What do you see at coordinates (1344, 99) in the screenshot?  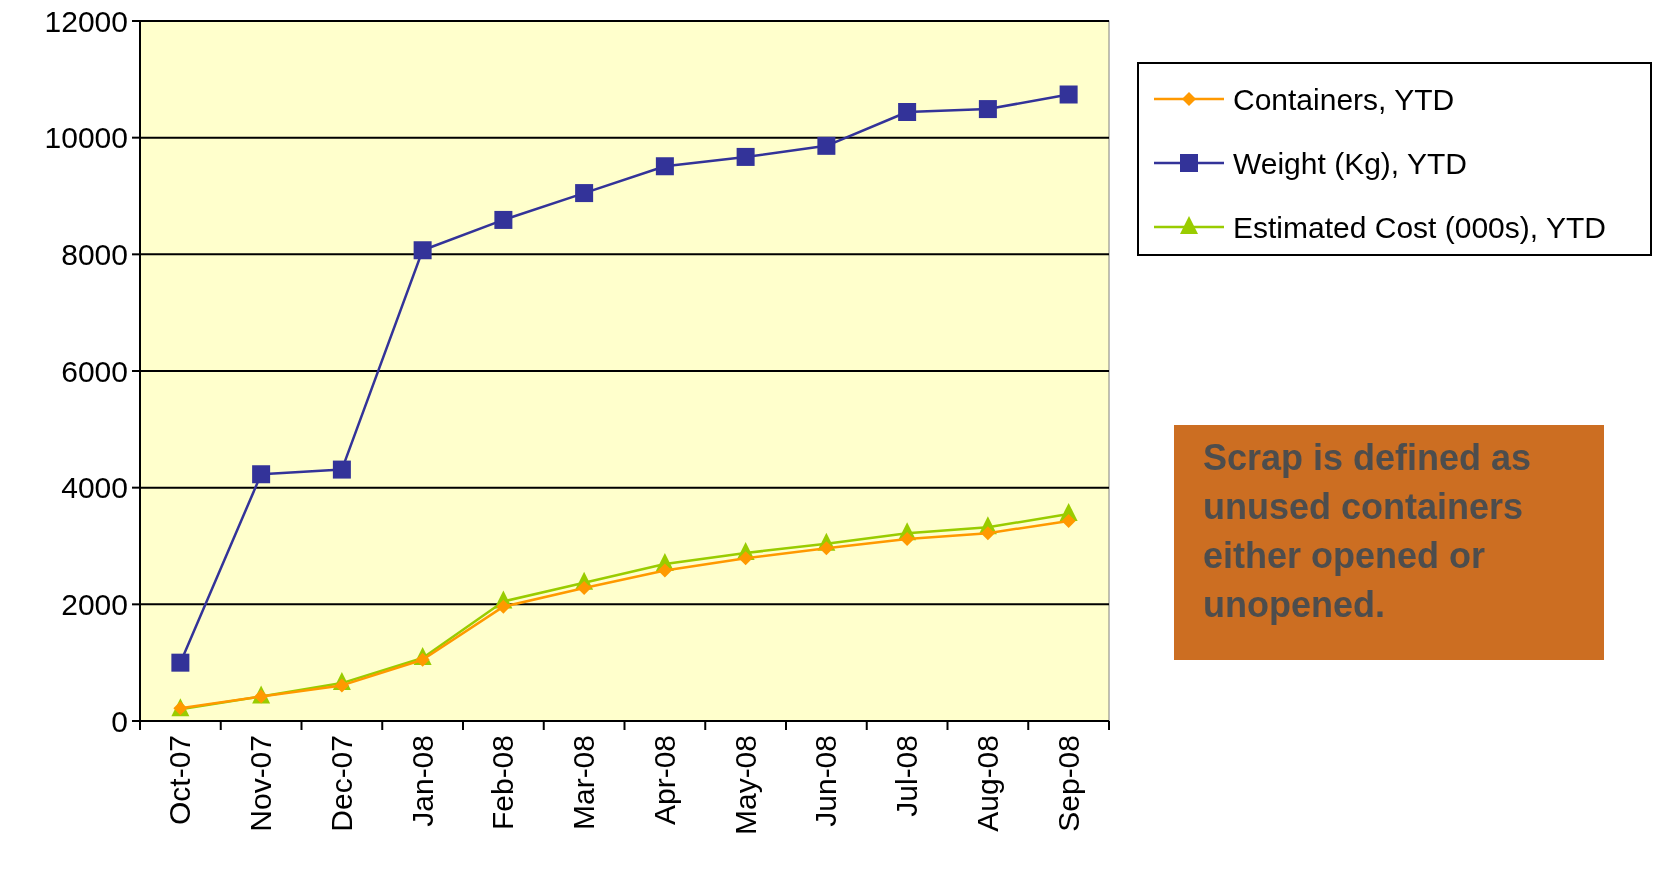 I see `legend-label: Containers, YTD` at bounding box center [1344, 99].